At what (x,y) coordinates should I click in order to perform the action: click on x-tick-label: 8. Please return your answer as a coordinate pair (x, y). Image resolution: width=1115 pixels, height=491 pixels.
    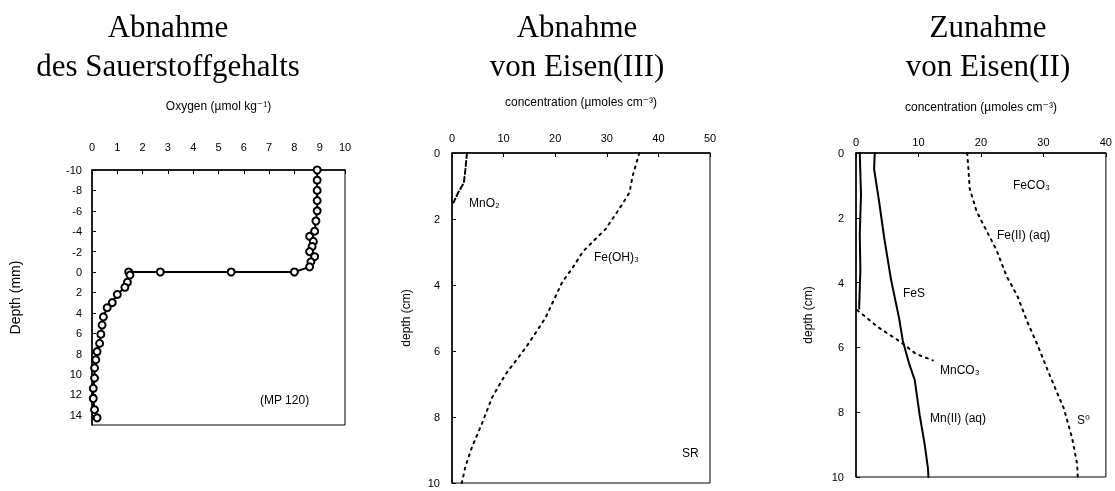
    Looking at the image, I should click on (294, 146).